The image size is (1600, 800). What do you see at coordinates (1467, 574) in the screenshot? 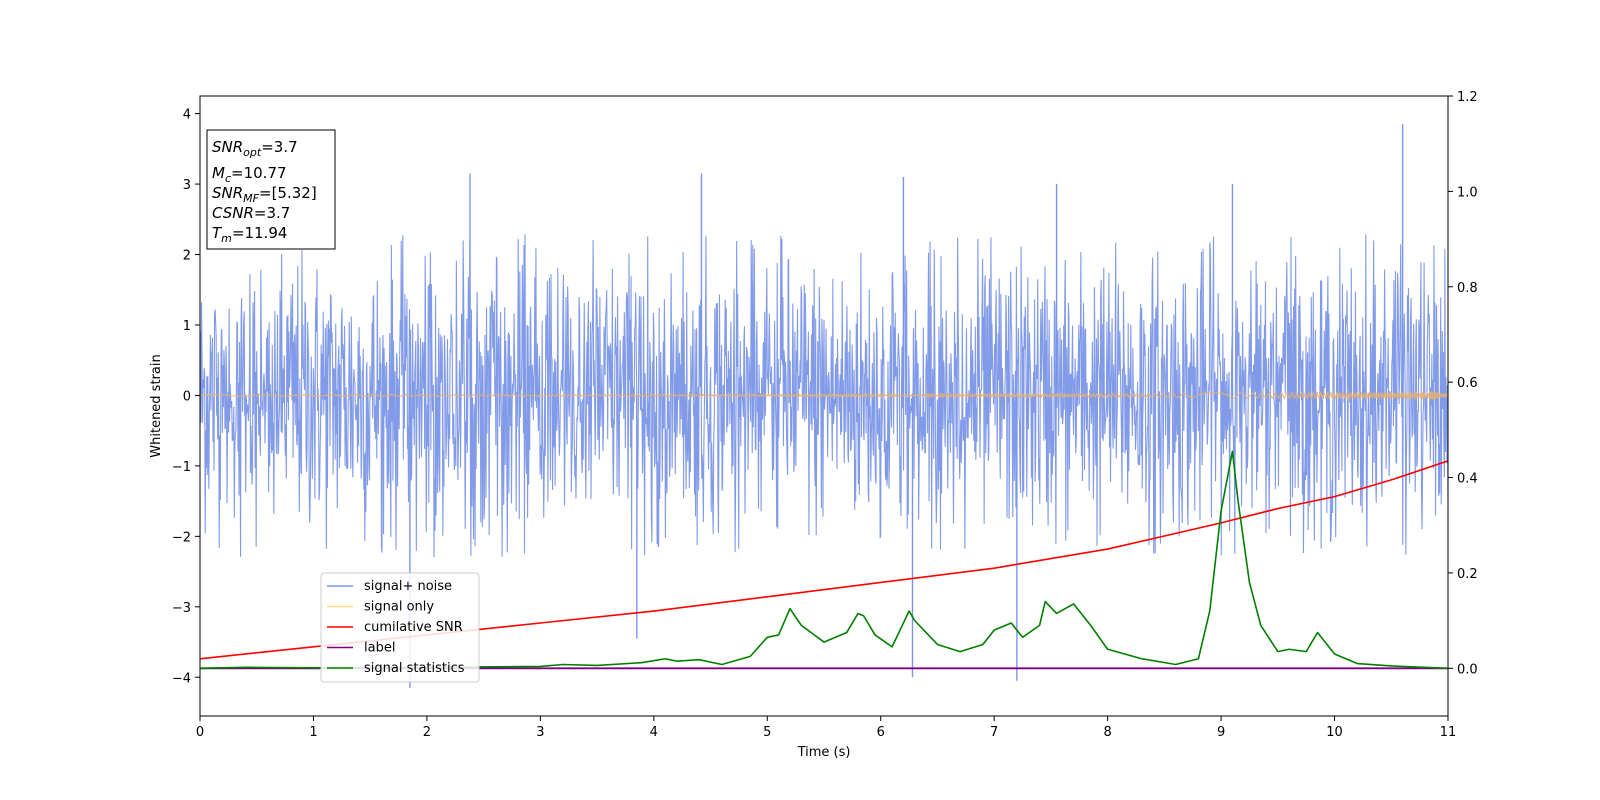
I see `y2-tick-label: 0.2` at bounding box center [1467, 574].